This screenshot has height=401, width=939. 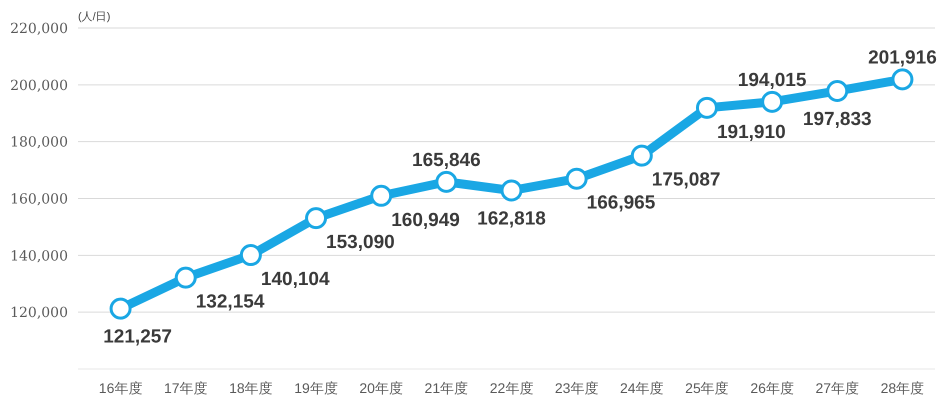 What do you see at coordinates (251, 388) in the screenshot?
I see `x-tick-label: 18年度` at bounding box center [251, 388].